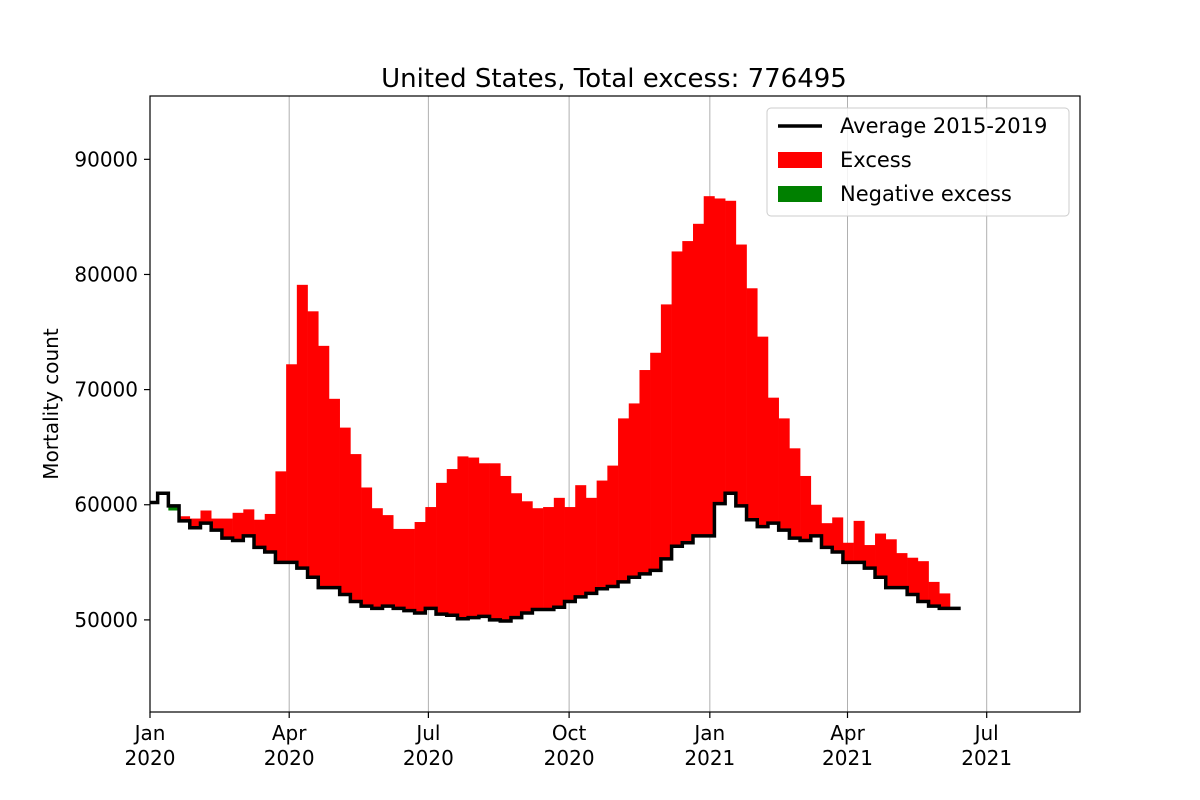 Image resolution: width=1200 pixels, height=800 pixels. I want to click on x-tick-year-2: 2020, so click(428, 758).